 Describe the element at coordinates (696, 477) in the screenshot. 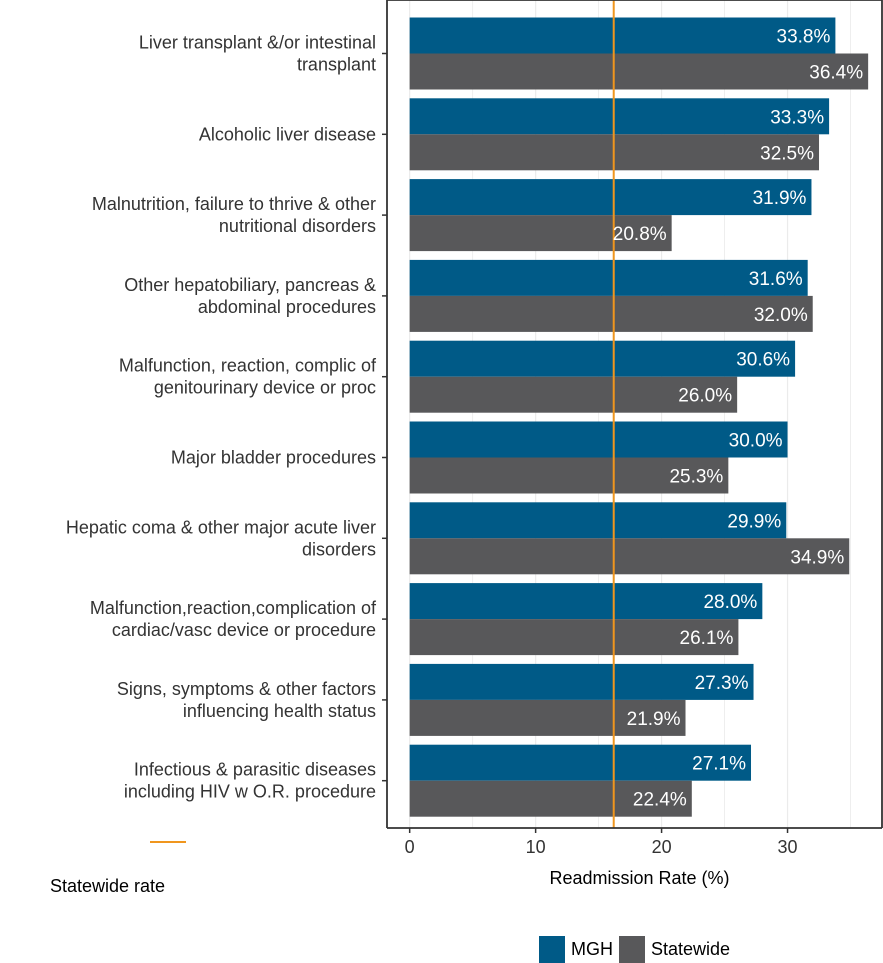

I see `data-label: 25.3%` at that location.